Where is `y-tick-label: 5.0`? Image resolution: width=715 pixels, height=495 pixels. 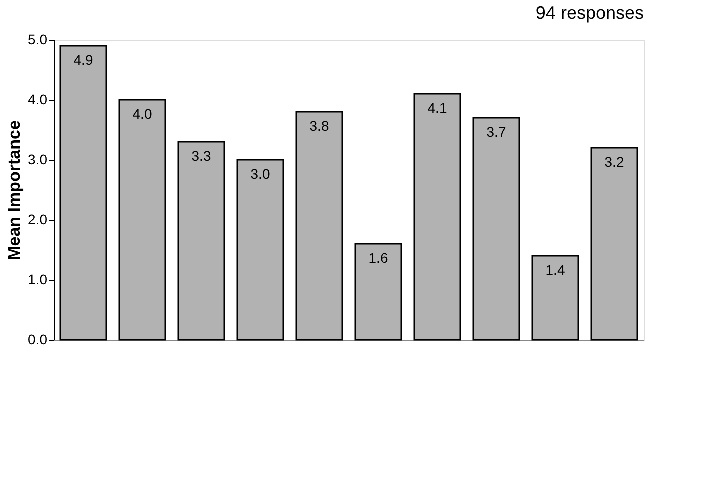
y-tick-label: 5.0 is located at coordinates (38, 40).